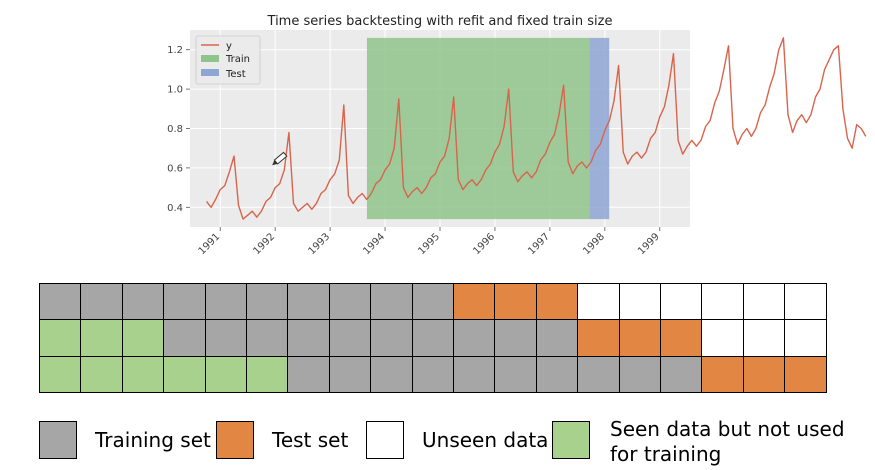  I want to click on span-test, so click(599, 128).